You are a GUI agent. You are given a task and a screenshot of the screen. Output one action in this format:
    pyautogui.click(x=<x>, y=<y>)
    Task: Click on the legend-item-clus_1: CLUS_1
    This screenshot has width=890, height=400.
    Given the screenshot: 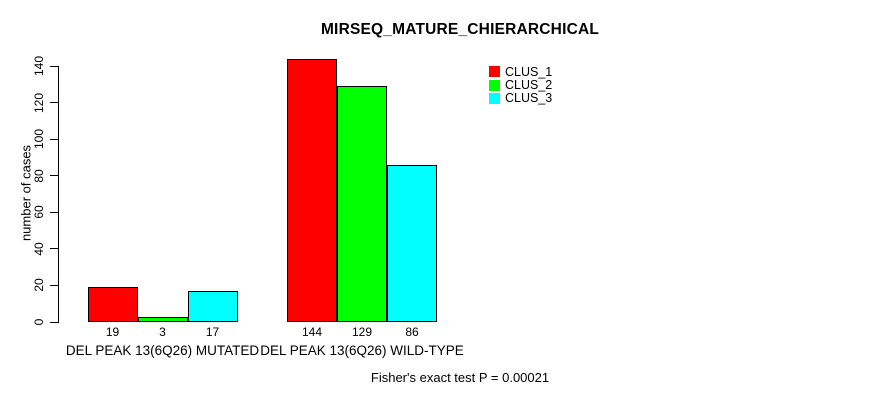 What is the action you would take?
    pyautogui.click(x=521, y=71)
    